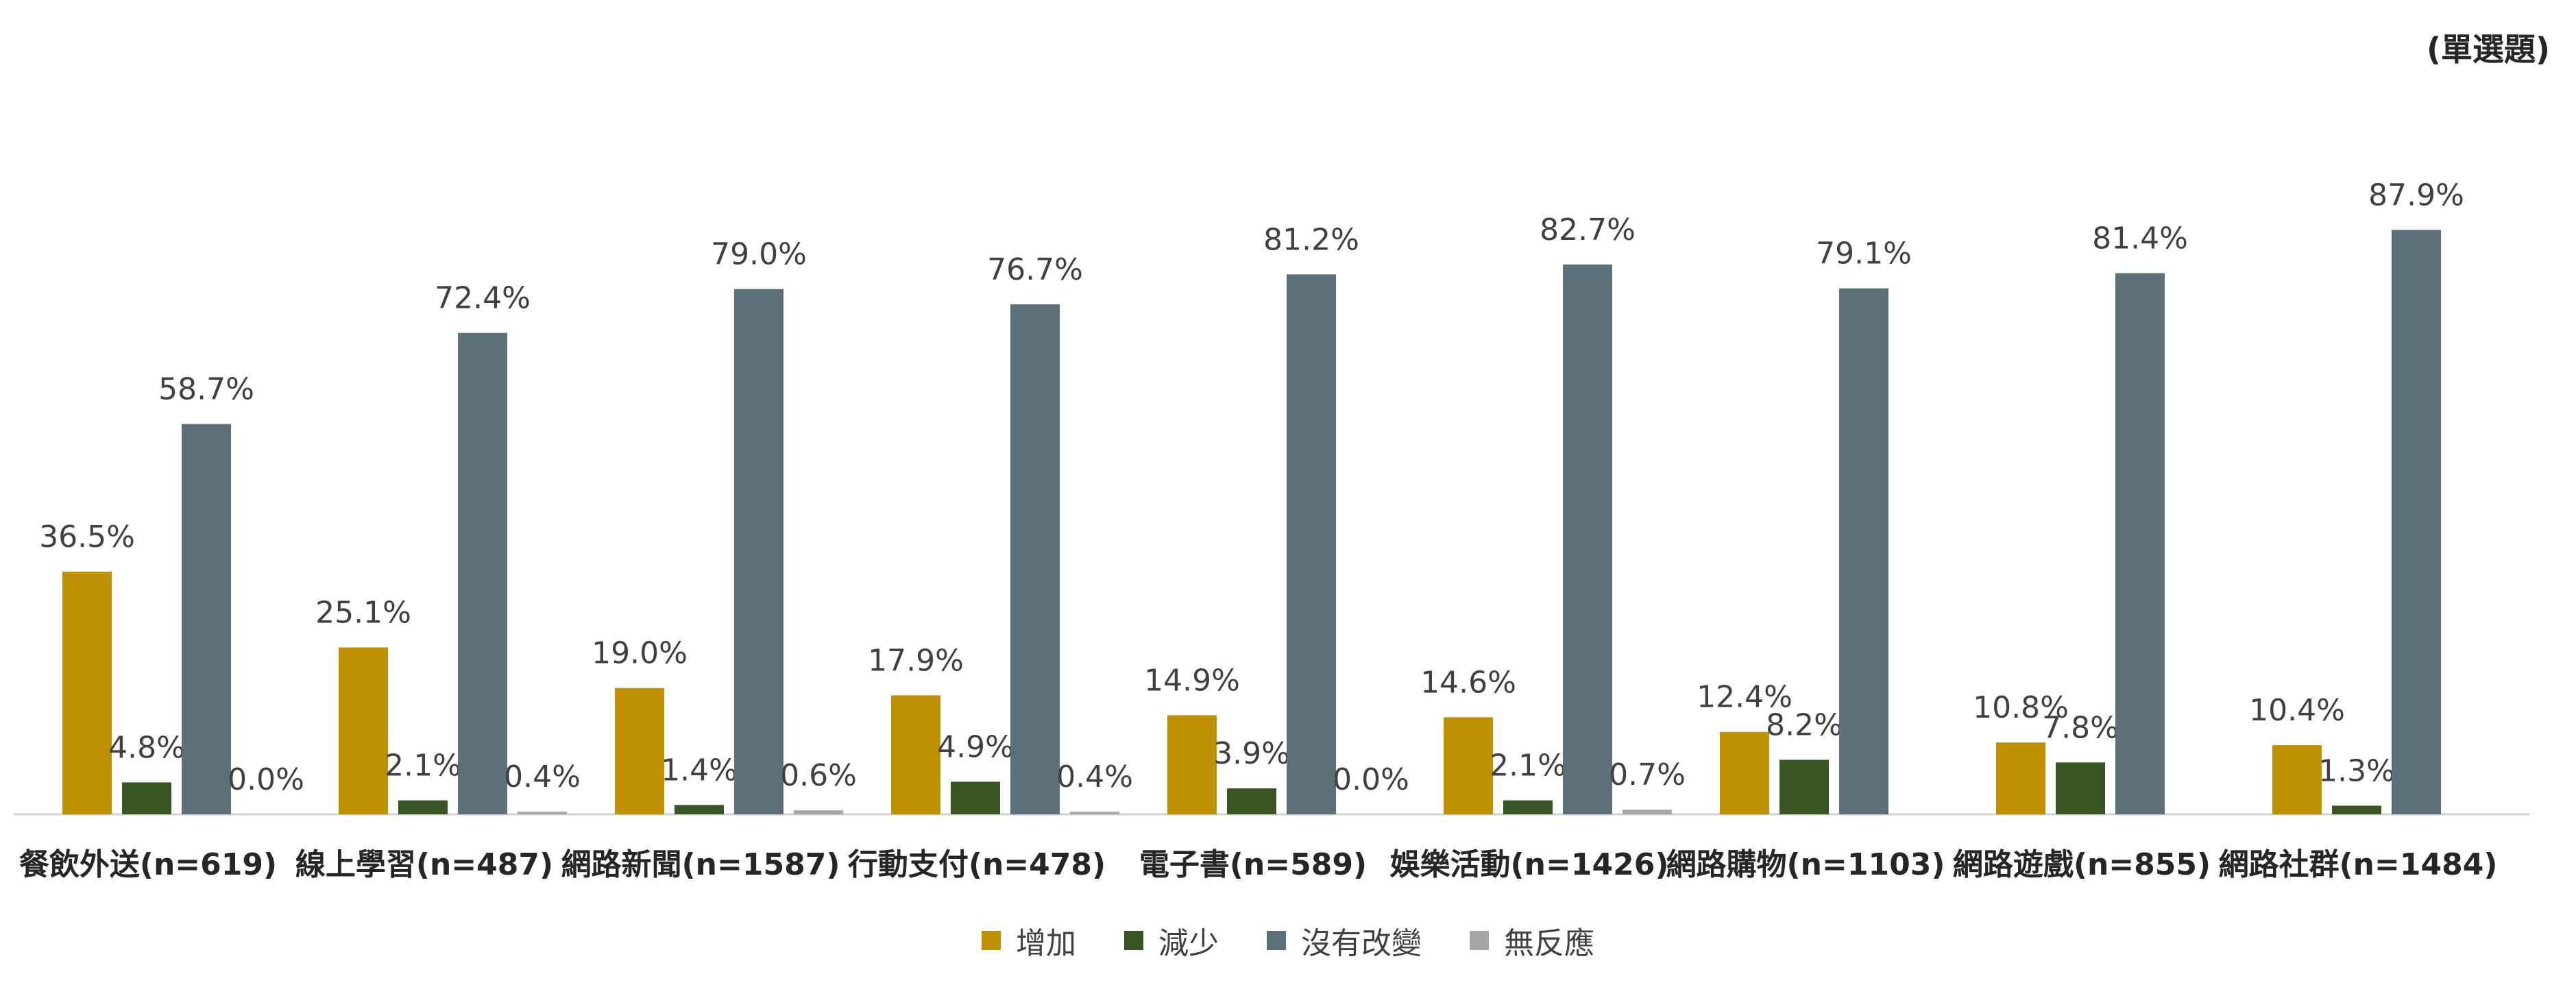 The width and height of the screenshot is (2576, 985). What do you see at coordinates (1188, 943) in the screenshot?
I see `legend-label-decrease: 減少` at bounding box center [1188, 943].